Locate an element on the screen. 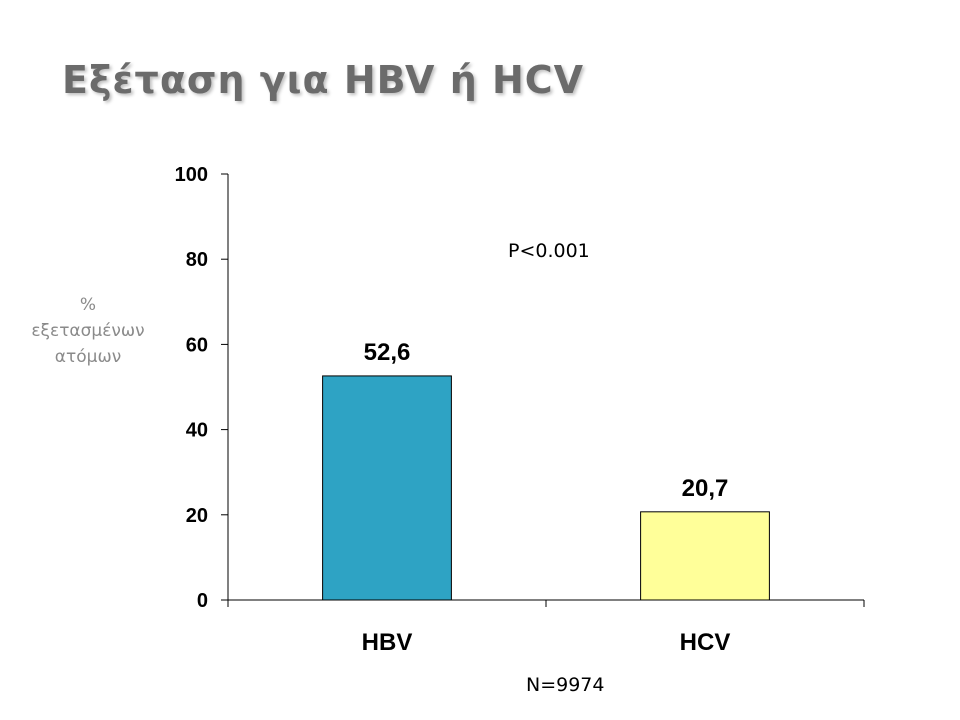  bar-hbv is located at coordinates (387, 488).